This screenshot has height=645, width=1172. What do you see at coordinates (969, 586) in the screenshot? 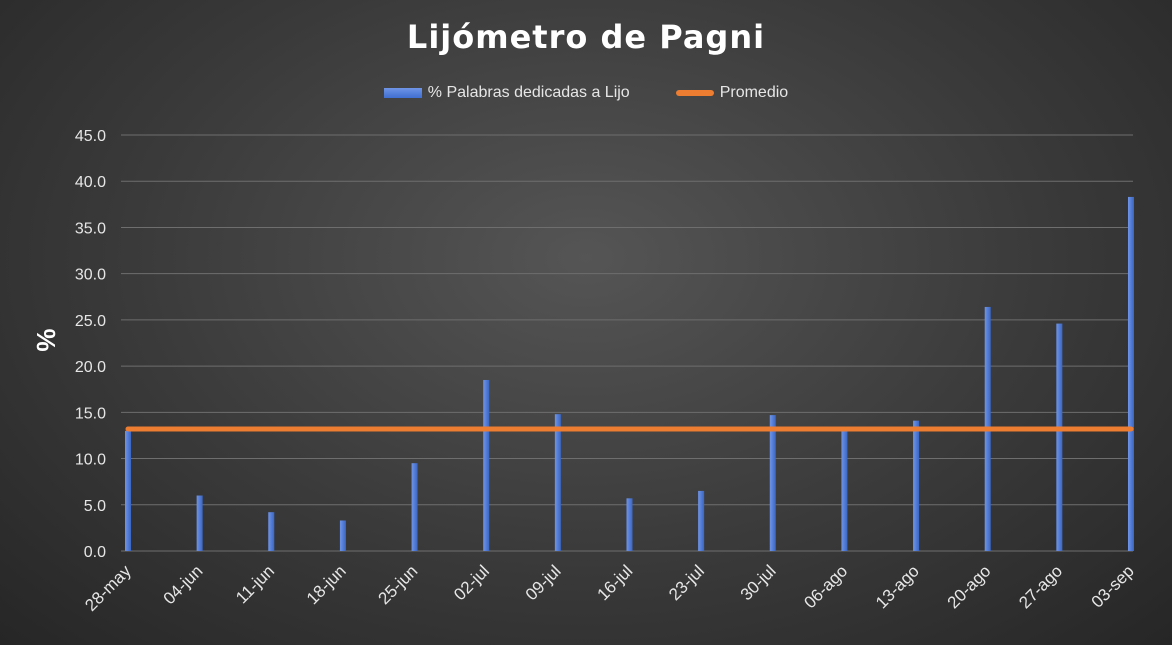
I see `x-tick-label: 20-ago` at bounding box center [969, 586].